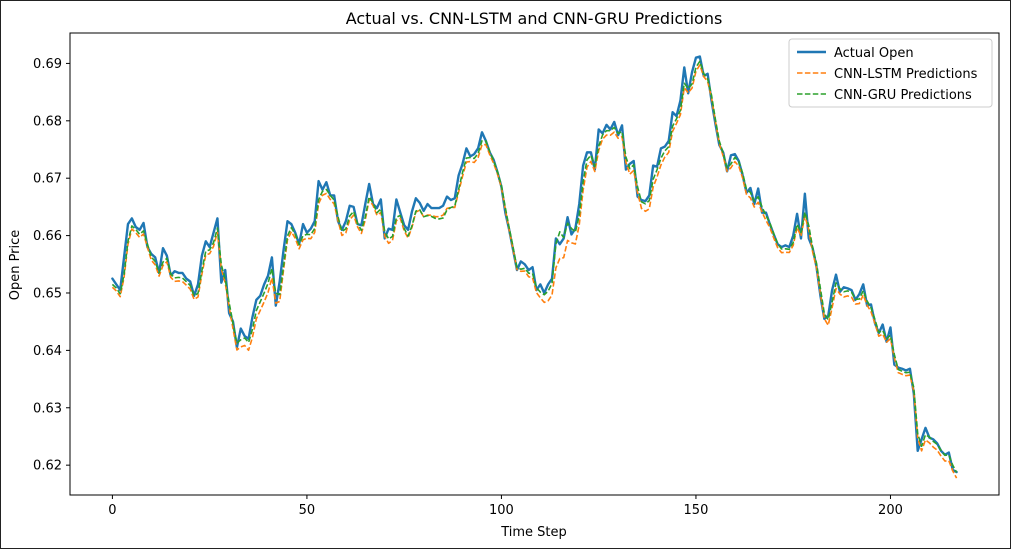  I want to click on y-ticks: 0.62 0.63 0.64 0.65 0.66 0.67 0.68 0.69, so click(51, 265).